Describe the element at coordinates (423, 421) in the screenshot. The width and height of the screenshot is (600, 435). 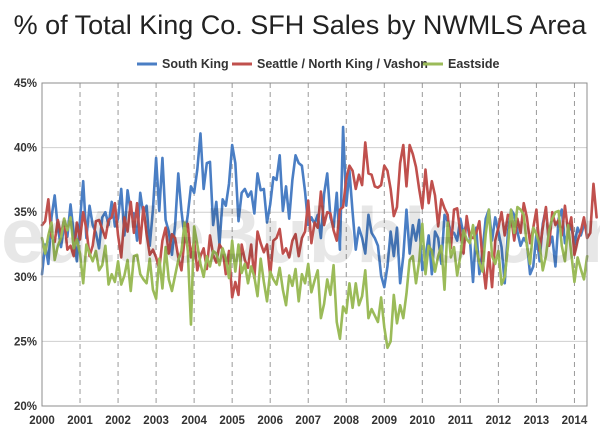
I see `x-tick-label: 2010` at that location.